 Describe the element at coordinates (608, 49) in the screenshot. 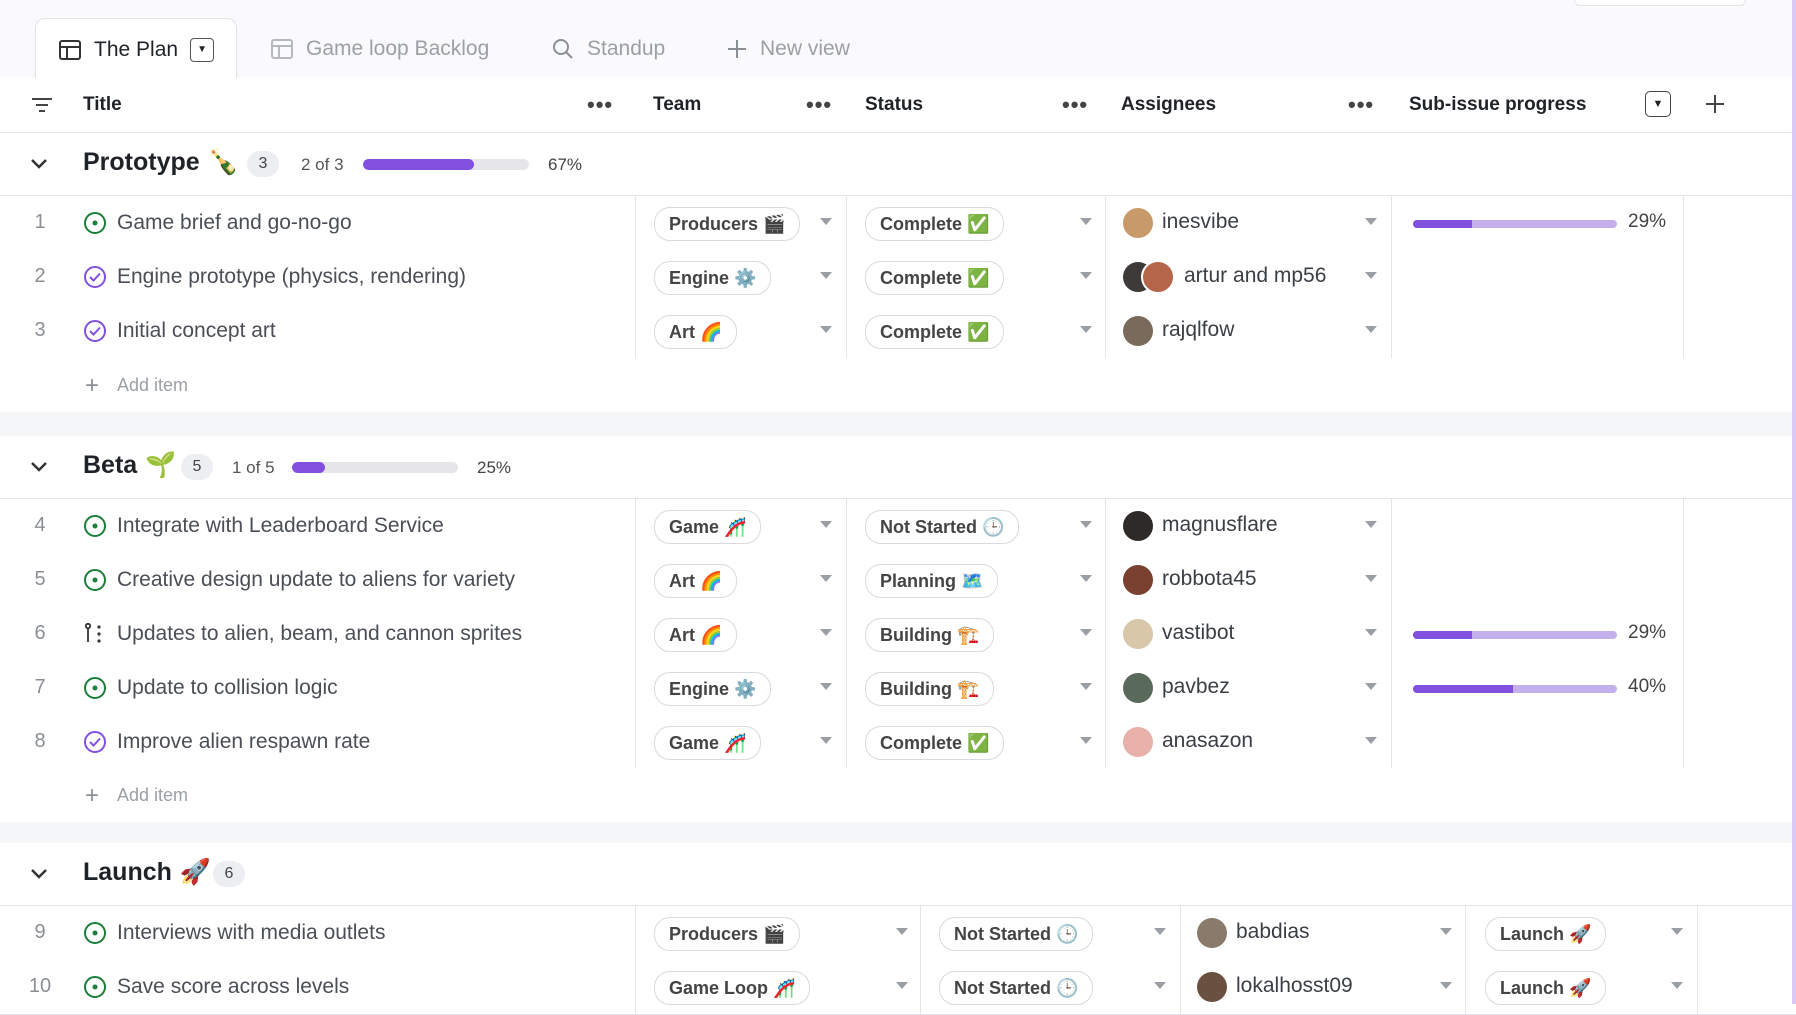

I see `tab-standup: Standup` at that location.